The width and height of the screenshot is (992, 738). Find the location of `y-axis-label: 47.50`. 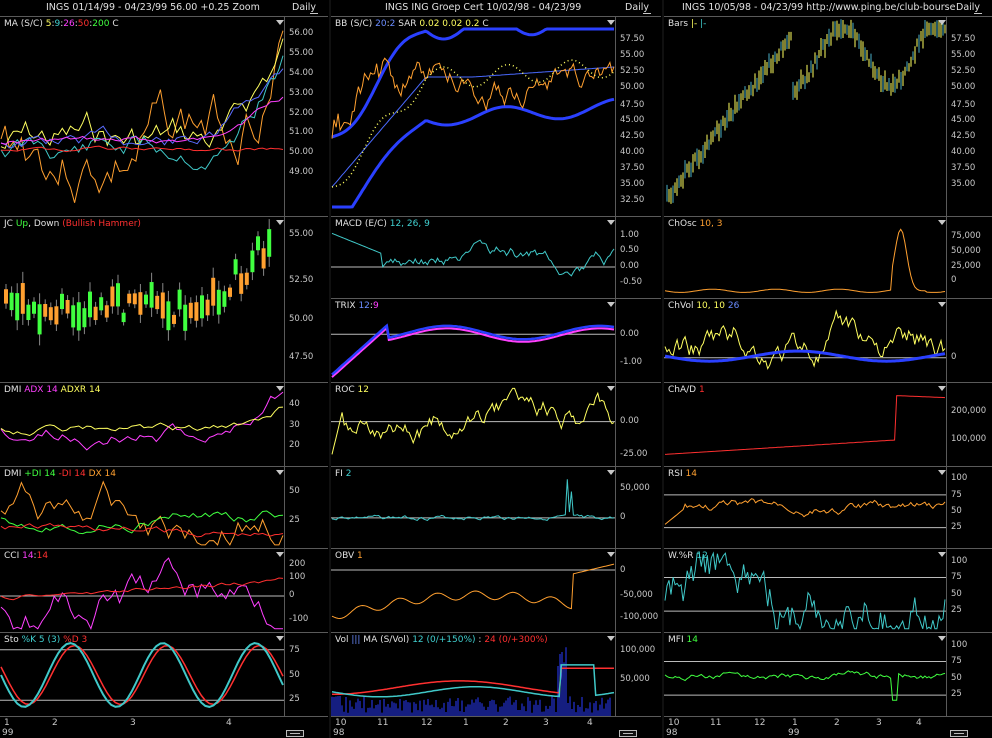

y-axis-label: 47.50 is located at coordinates (632, 104).